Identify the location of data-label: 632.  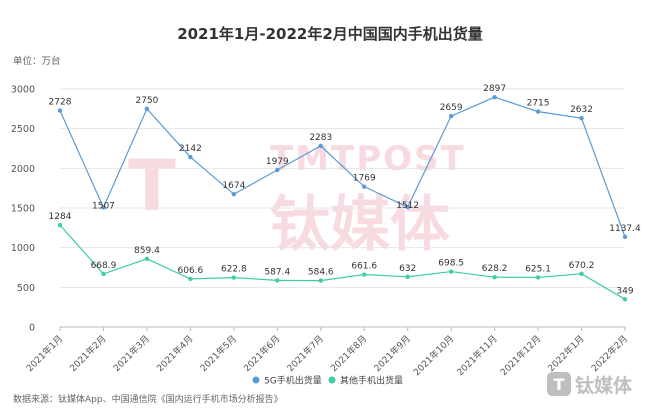
(407, 269).